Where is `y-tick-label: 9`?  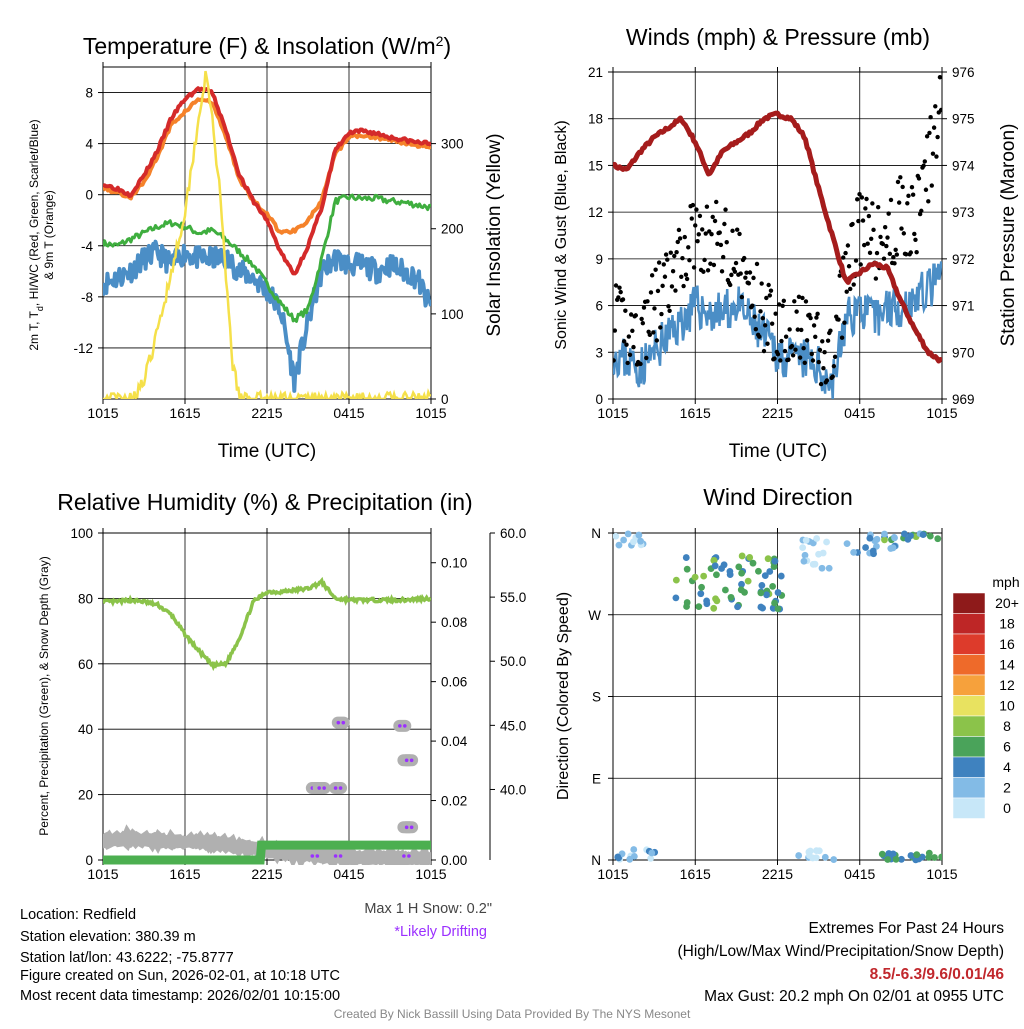
y-tick-label: 9 is located at coordinates (599, 259).